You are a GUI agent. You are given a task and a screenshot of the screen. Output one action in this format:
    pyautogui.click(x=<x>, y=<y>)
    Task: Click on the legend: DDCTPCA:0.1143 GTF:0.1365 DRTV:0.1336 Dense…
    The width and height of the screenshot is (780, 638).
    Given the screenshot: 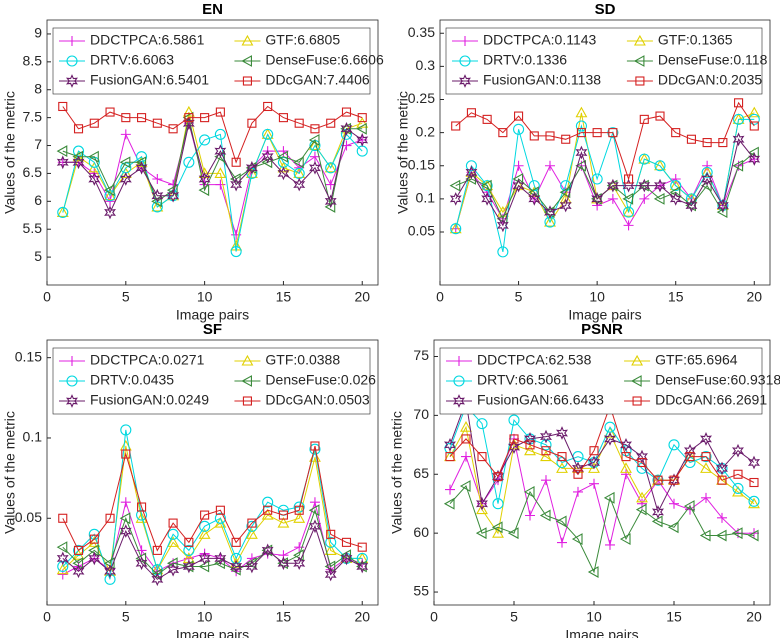 What is the action you would take?
    pyautogui.click(x=606, y=61)
    